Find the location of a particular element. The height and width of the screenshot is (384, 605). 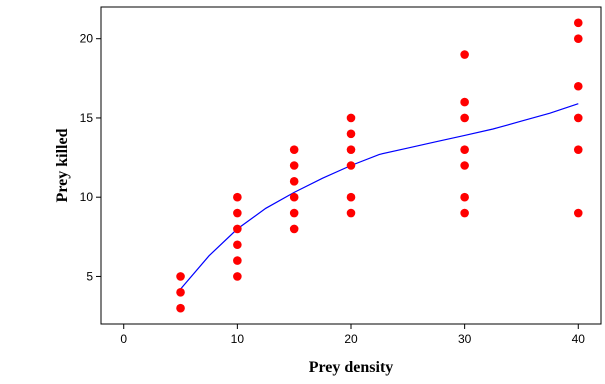

y-tick-label: 15 is located at coordinates (87, 118).